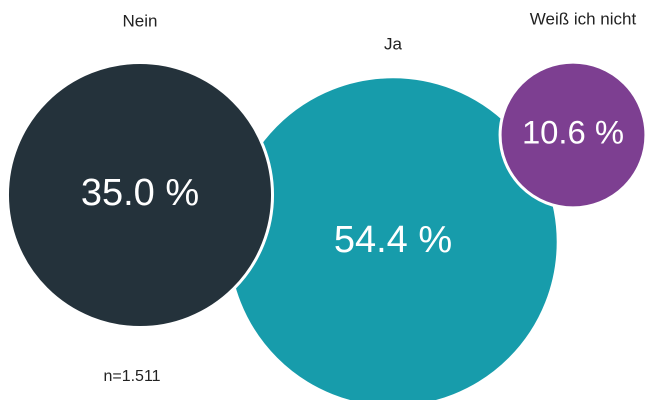  Describe the element at coordinates (131, 376) in the screenshot. I see `sample-size: n=1.511` at that location.